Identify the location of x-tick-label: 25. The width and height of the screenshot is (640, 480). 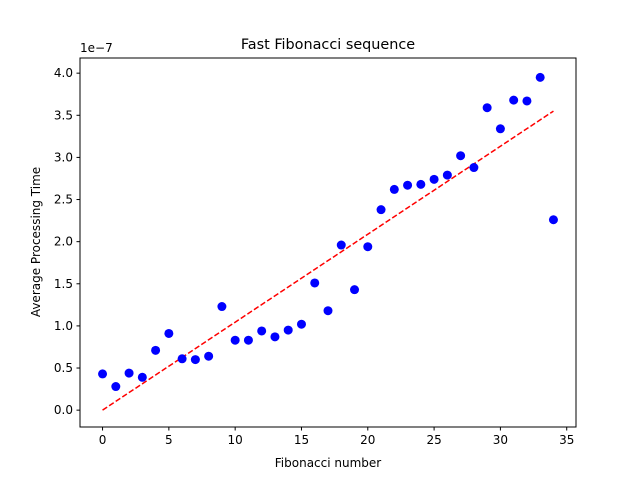
(433, 440).